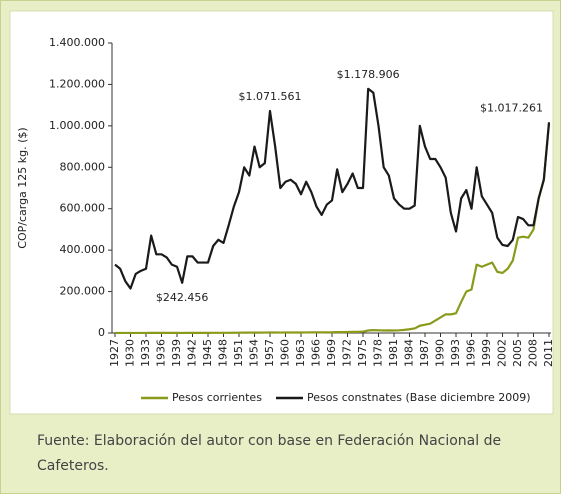  Describe the element at coordinates (77, 125) in the screenshot. I see `y-tick-label: 1.000.000` at that location.